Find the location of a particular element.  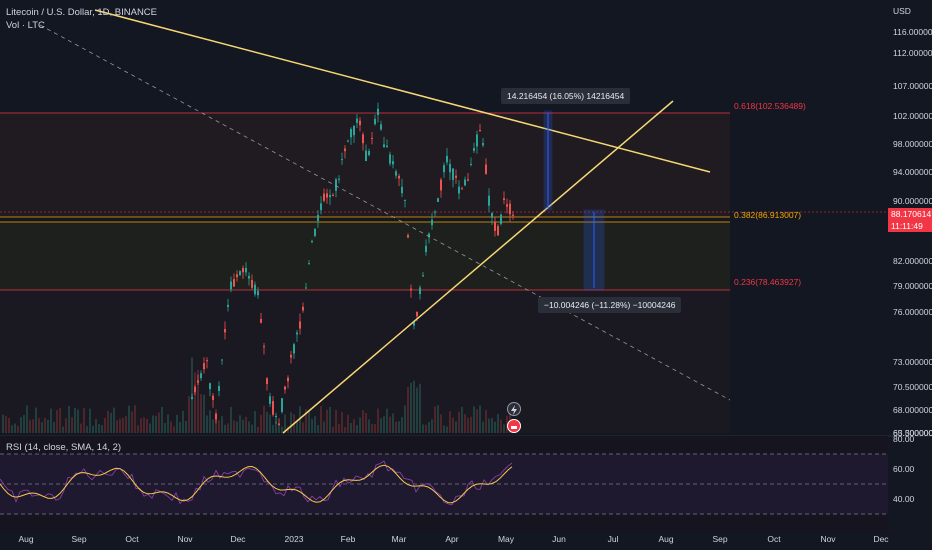

bar-countdown: 11:11:49 is located at coordinates (907, 226).